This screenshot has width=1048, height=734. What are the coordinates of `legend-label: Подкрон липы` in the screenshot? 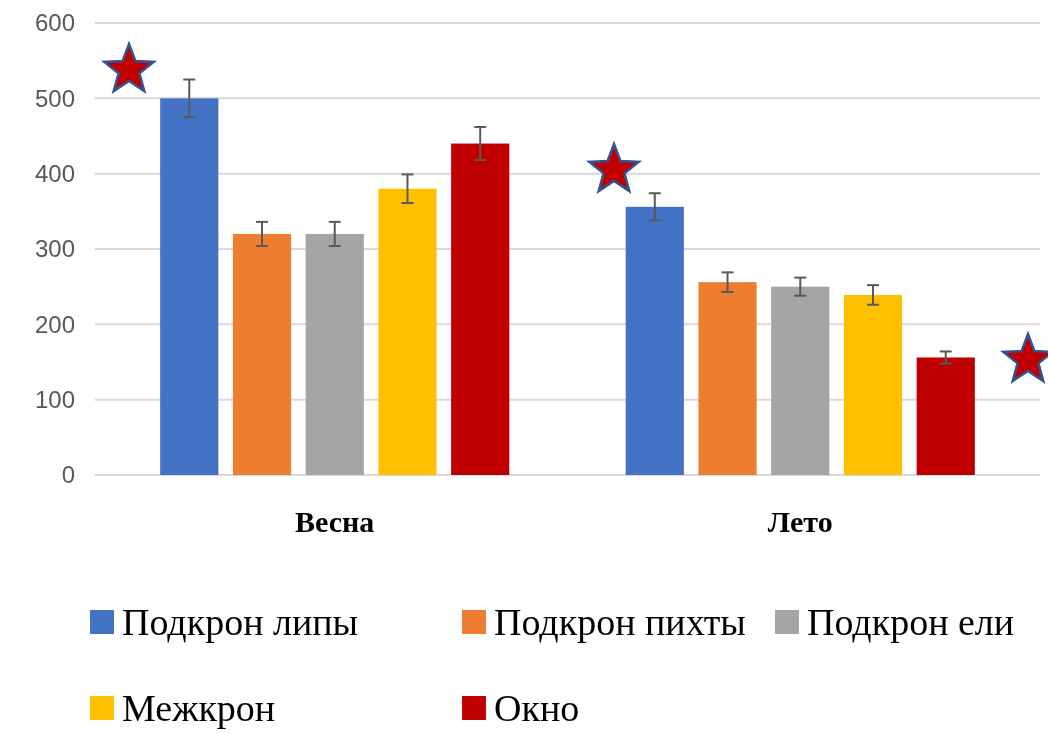 It's located at (240, 622).